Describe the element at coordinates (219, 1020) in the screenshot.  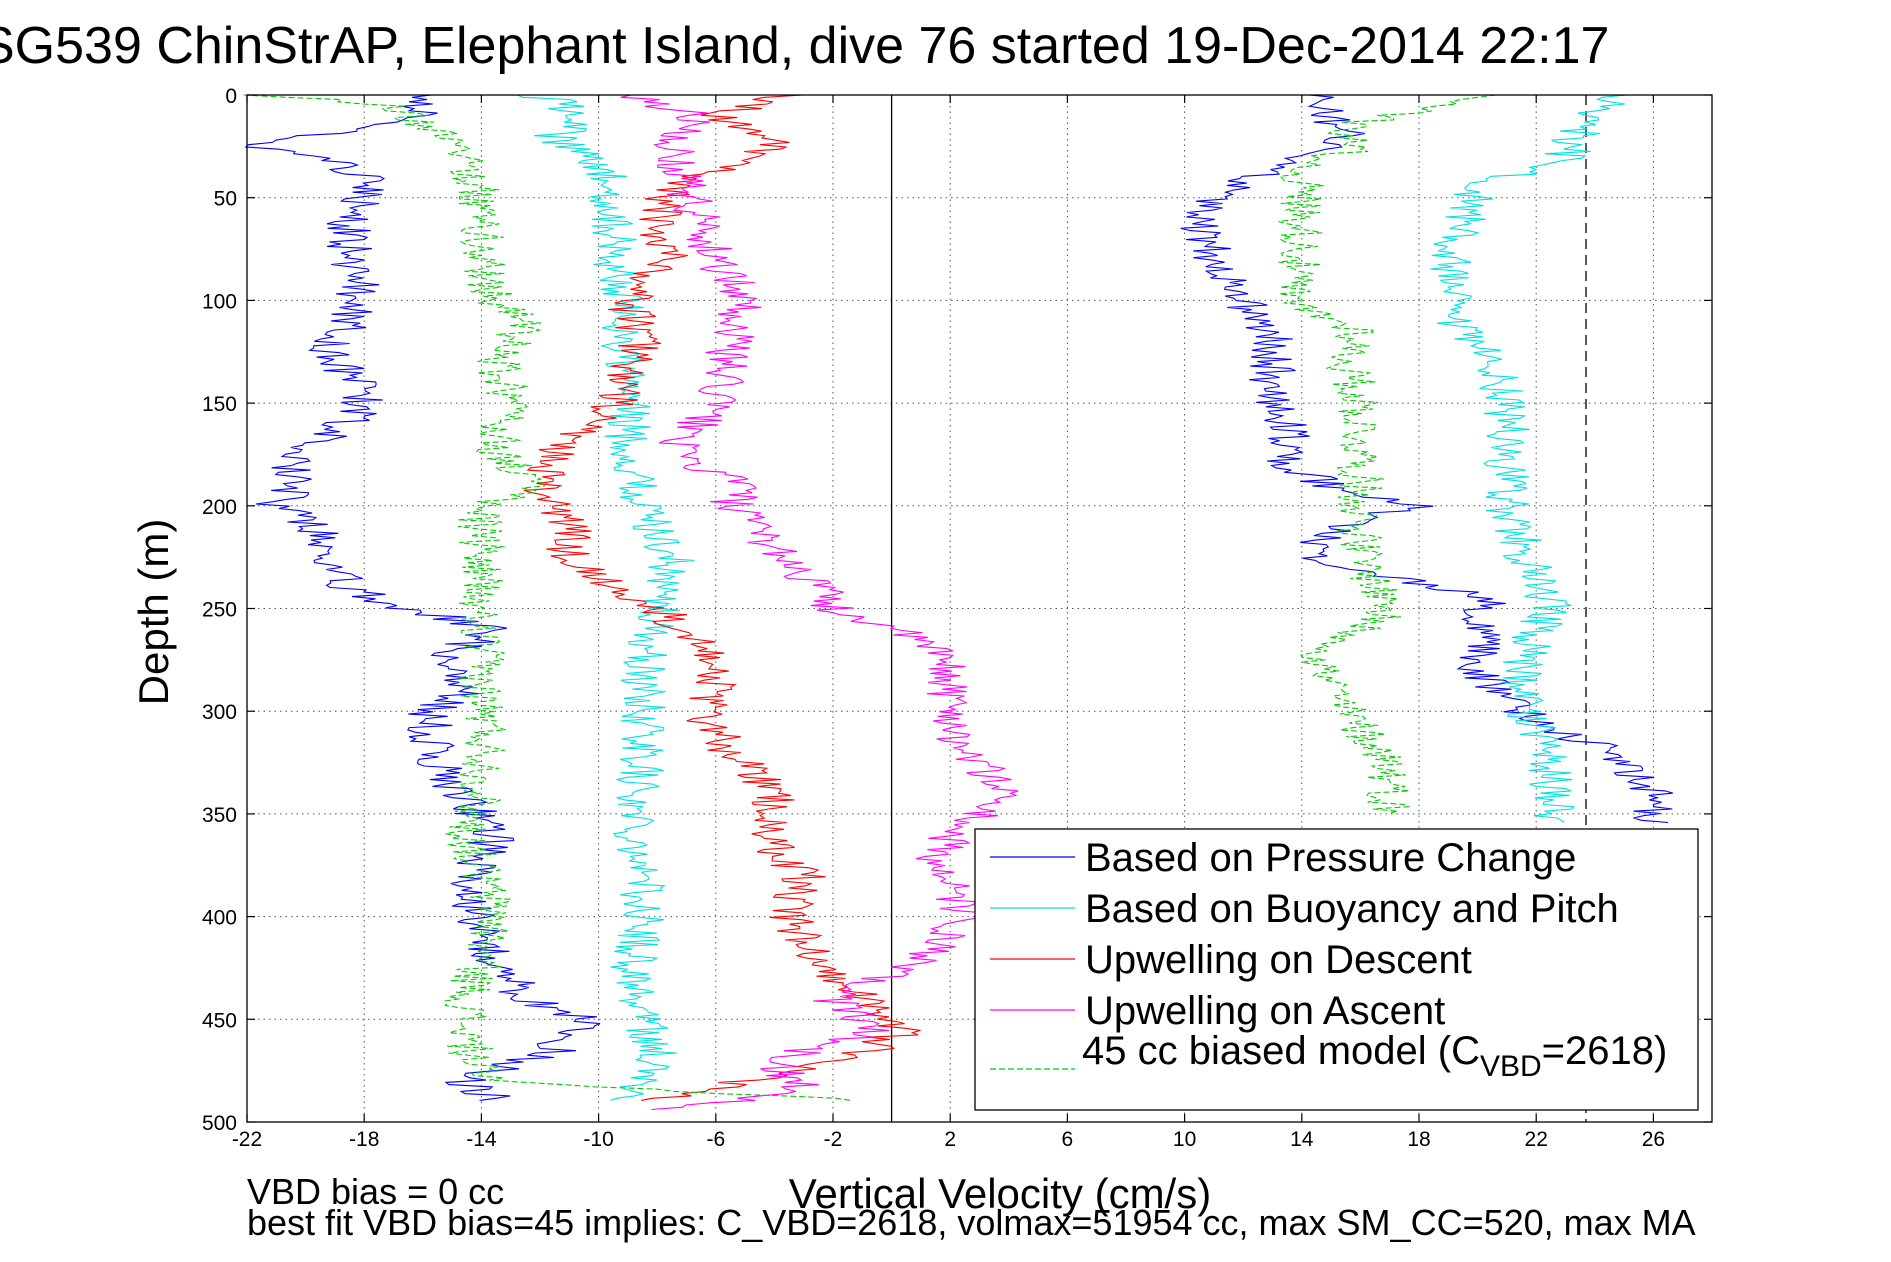
I see `y-tick-label: 450` at that location.